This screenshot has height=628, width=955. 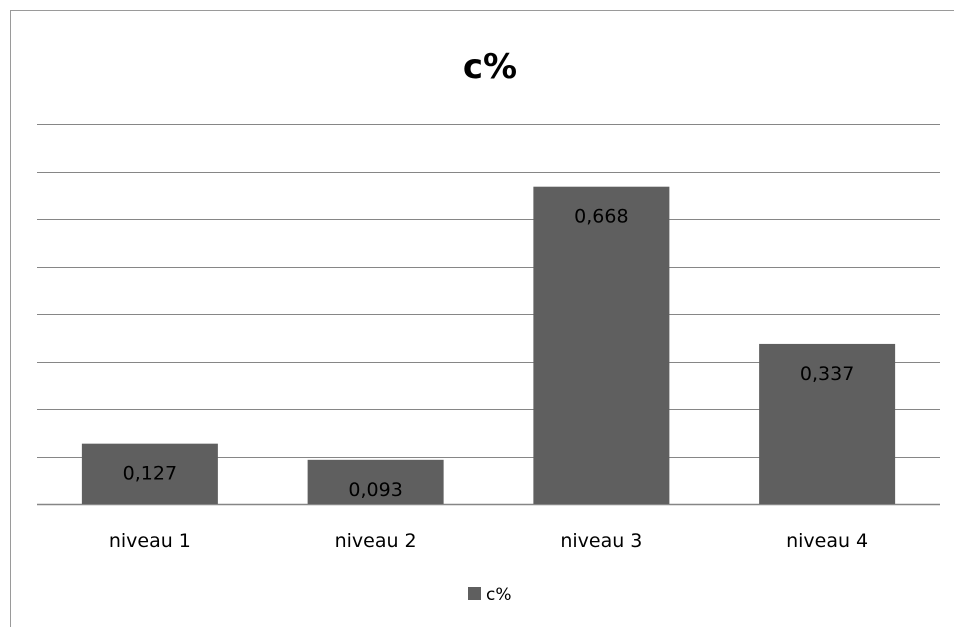 What do you see at coordinates (474, 593) in the screenshot?
I see `legend-swatch` at bounding box center [474, 593].